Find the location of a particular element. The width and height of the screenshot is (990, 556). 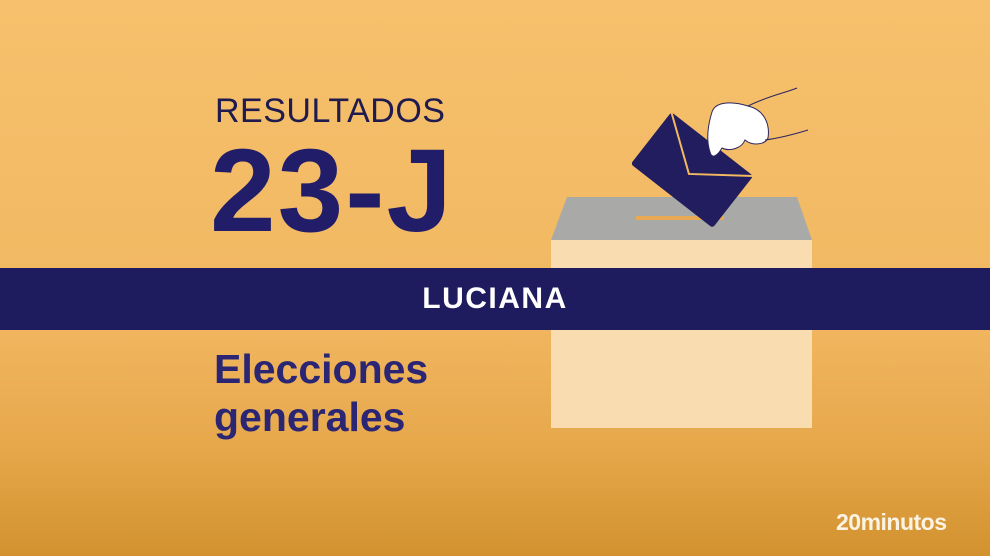

results-kicker: RESULTADOS is located at coordinates (330, 111).